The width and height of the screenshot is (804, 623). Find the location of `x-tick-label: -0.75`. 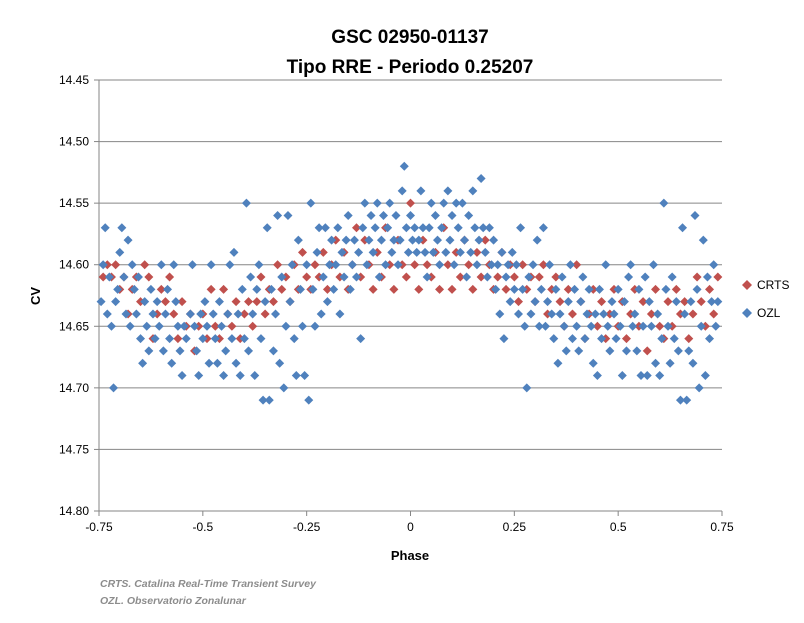

x-tick-label: -0.75 is located at coordinates (99, 527).